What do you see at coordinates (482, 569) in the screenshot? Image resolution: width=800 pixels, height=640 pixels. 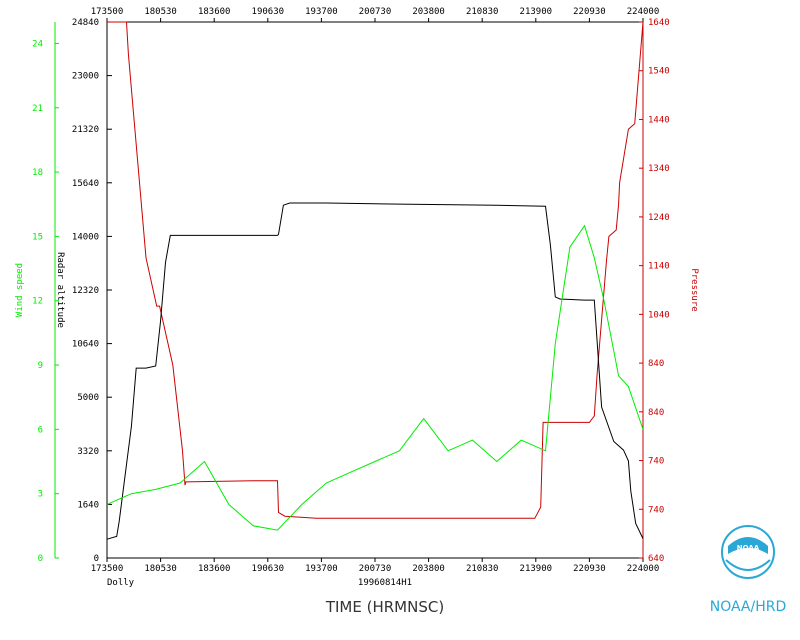 I see `x-tick-label-bottom: 210830` at bounding box center [482, 569].